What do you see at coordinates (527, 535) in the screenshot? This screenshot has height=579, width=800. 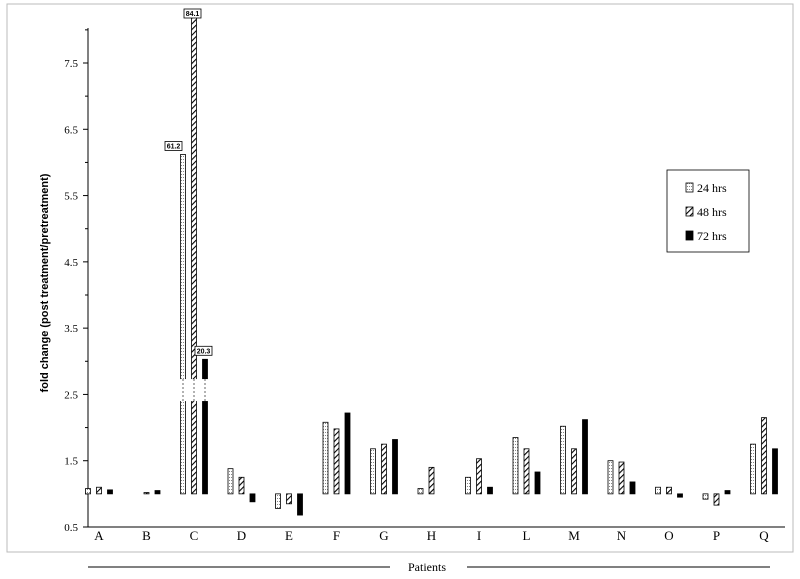 I see `category-label-l: L` at bounding box center [527, 535].